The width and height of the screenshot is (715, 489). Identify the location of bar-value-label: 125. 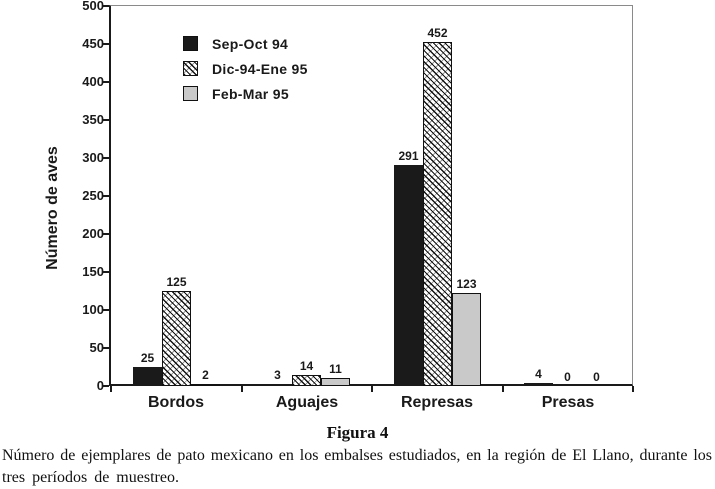
(176, 282).